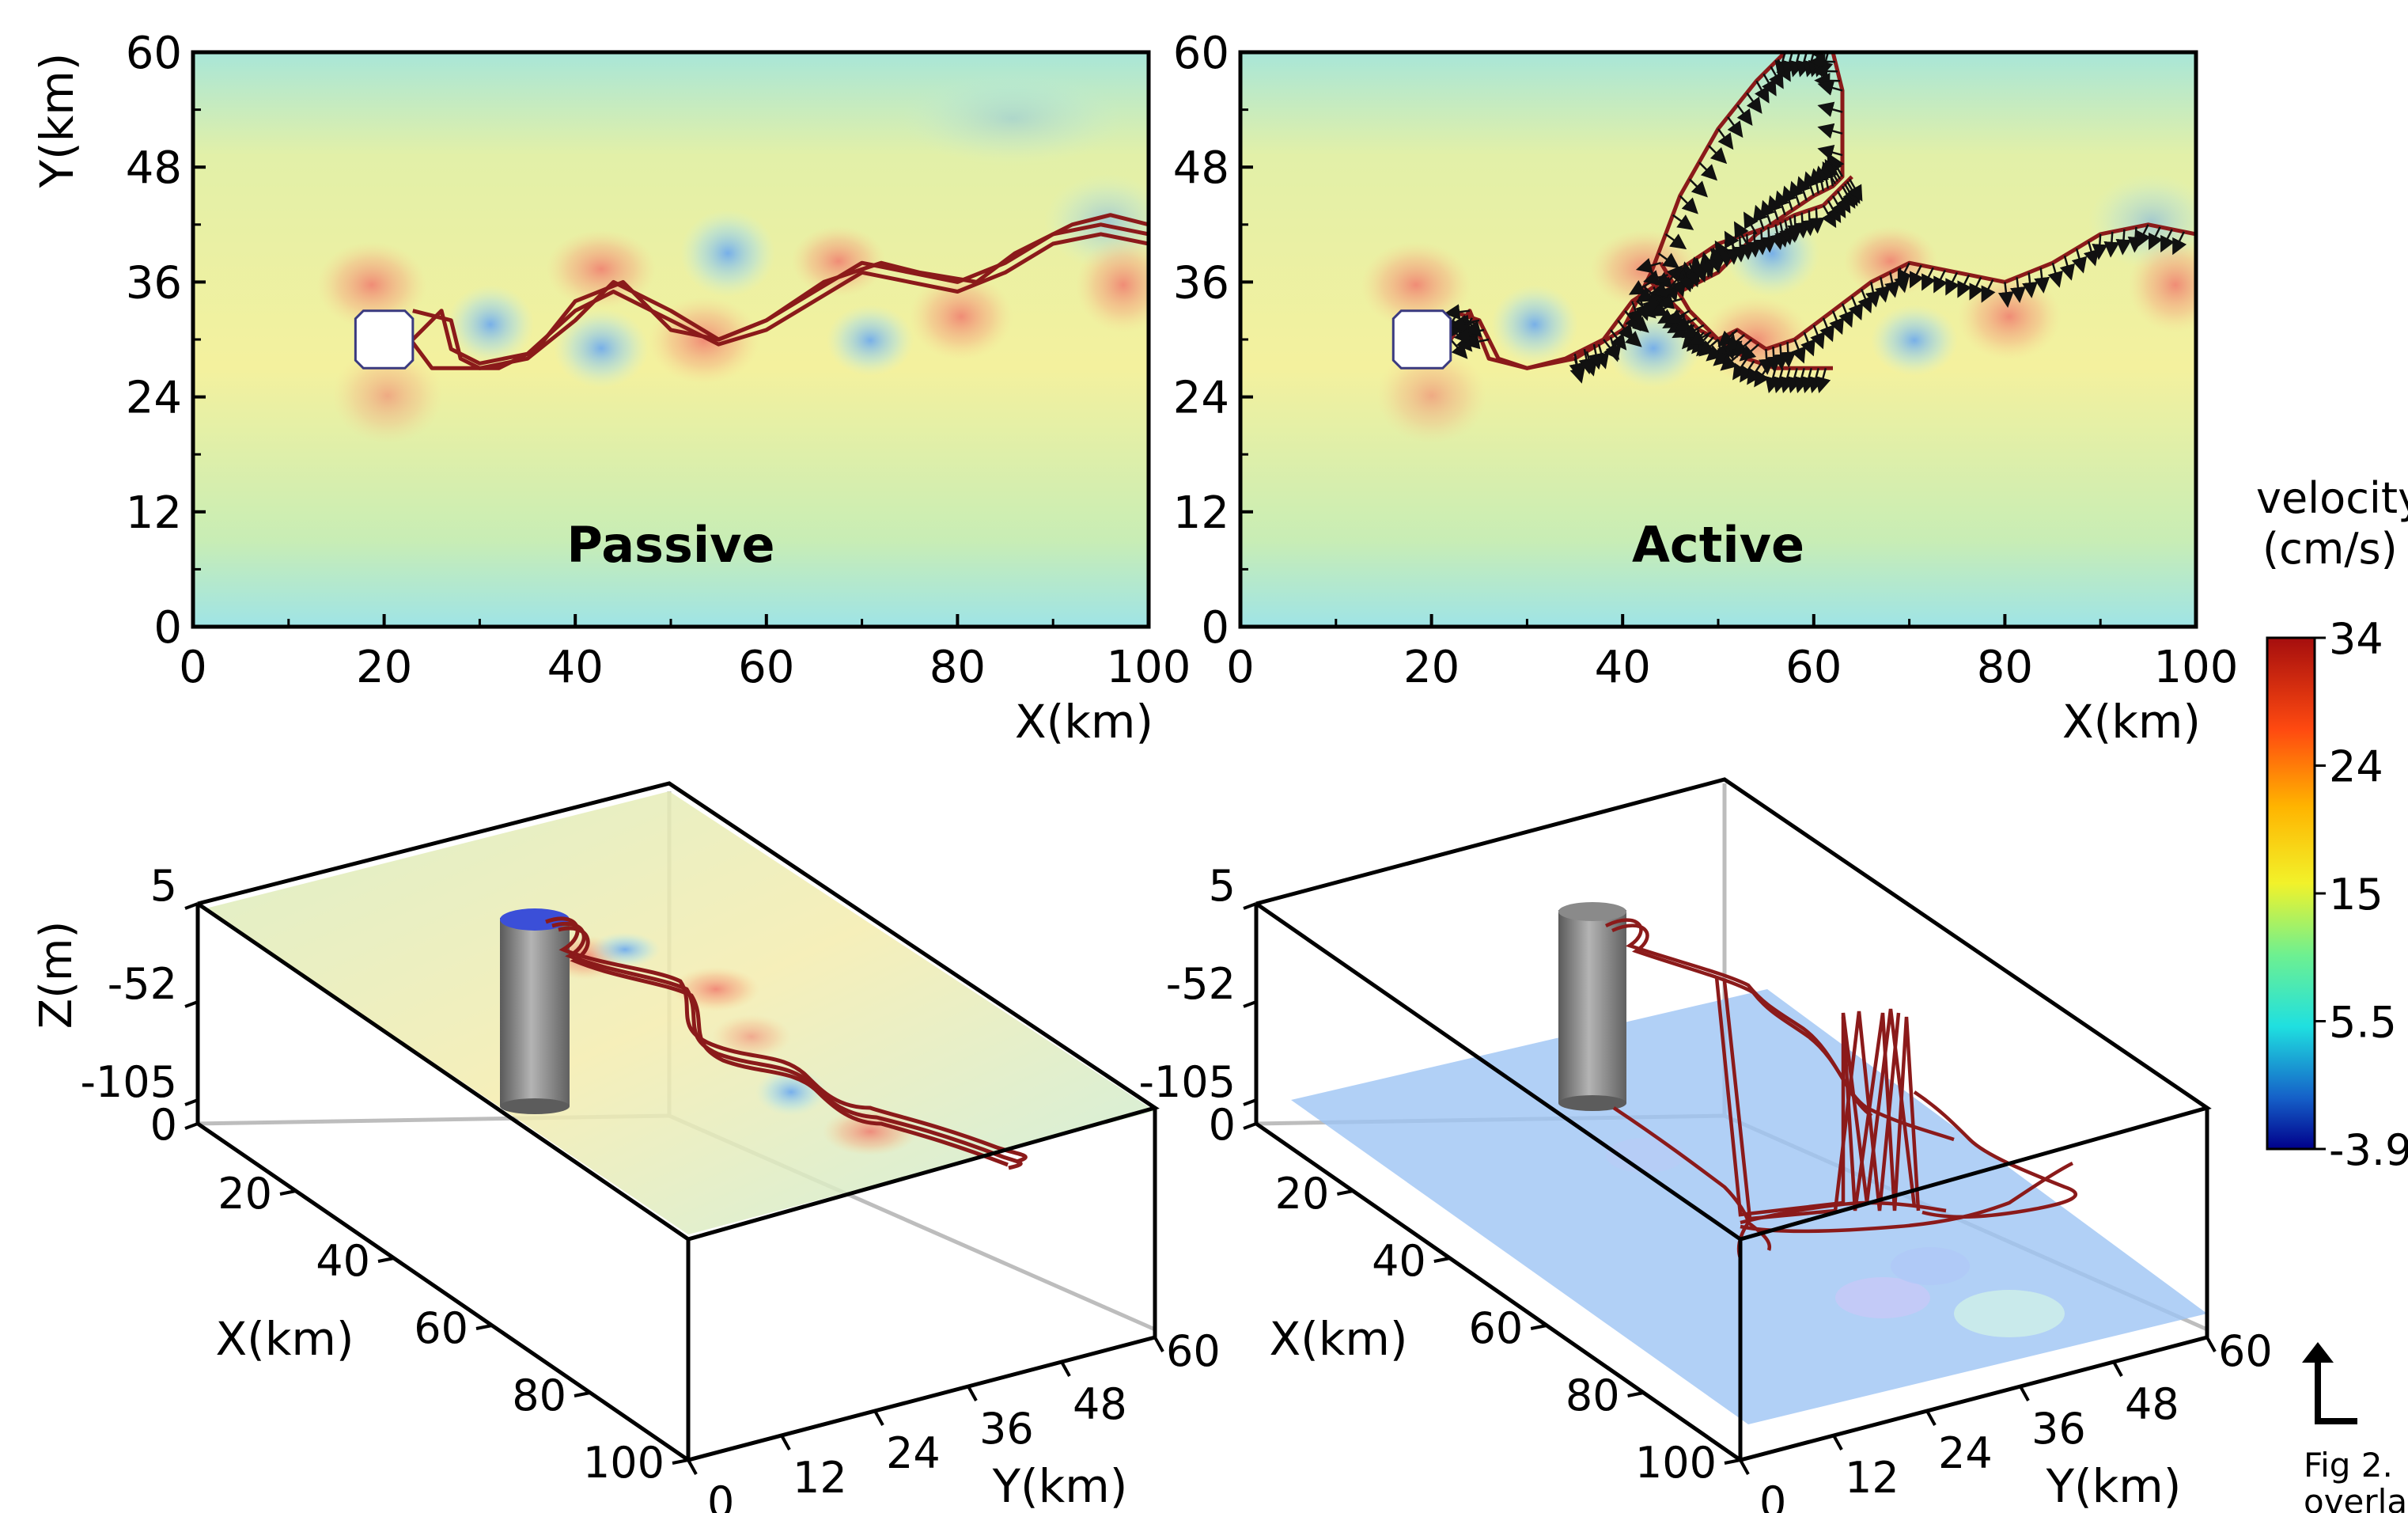 This screenshot has height=1513, width=2408. Describe the element at coordinates (1421, 339) in the screenshot. I see `obstacle` at that location.